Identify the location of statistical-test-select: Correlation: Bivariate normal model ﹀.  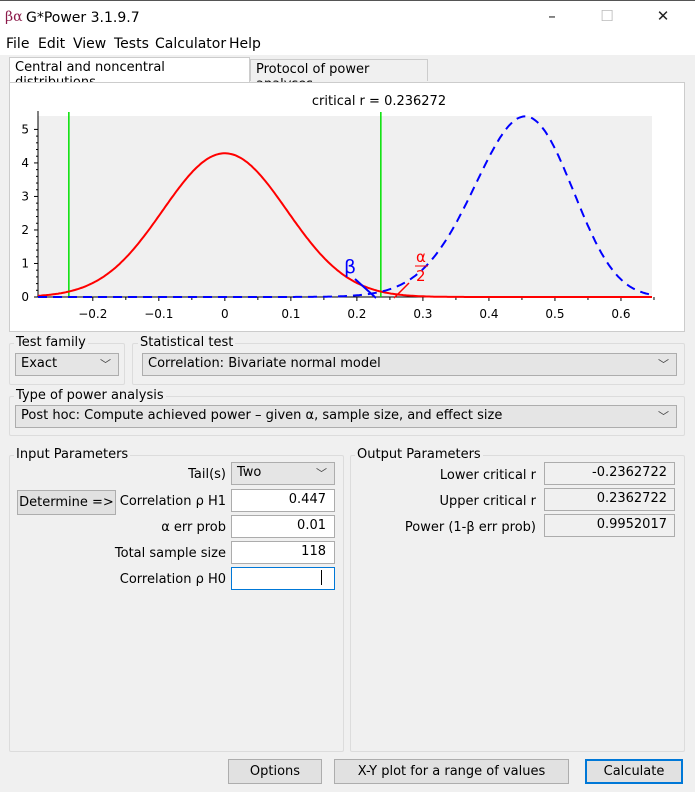
(409, 364).